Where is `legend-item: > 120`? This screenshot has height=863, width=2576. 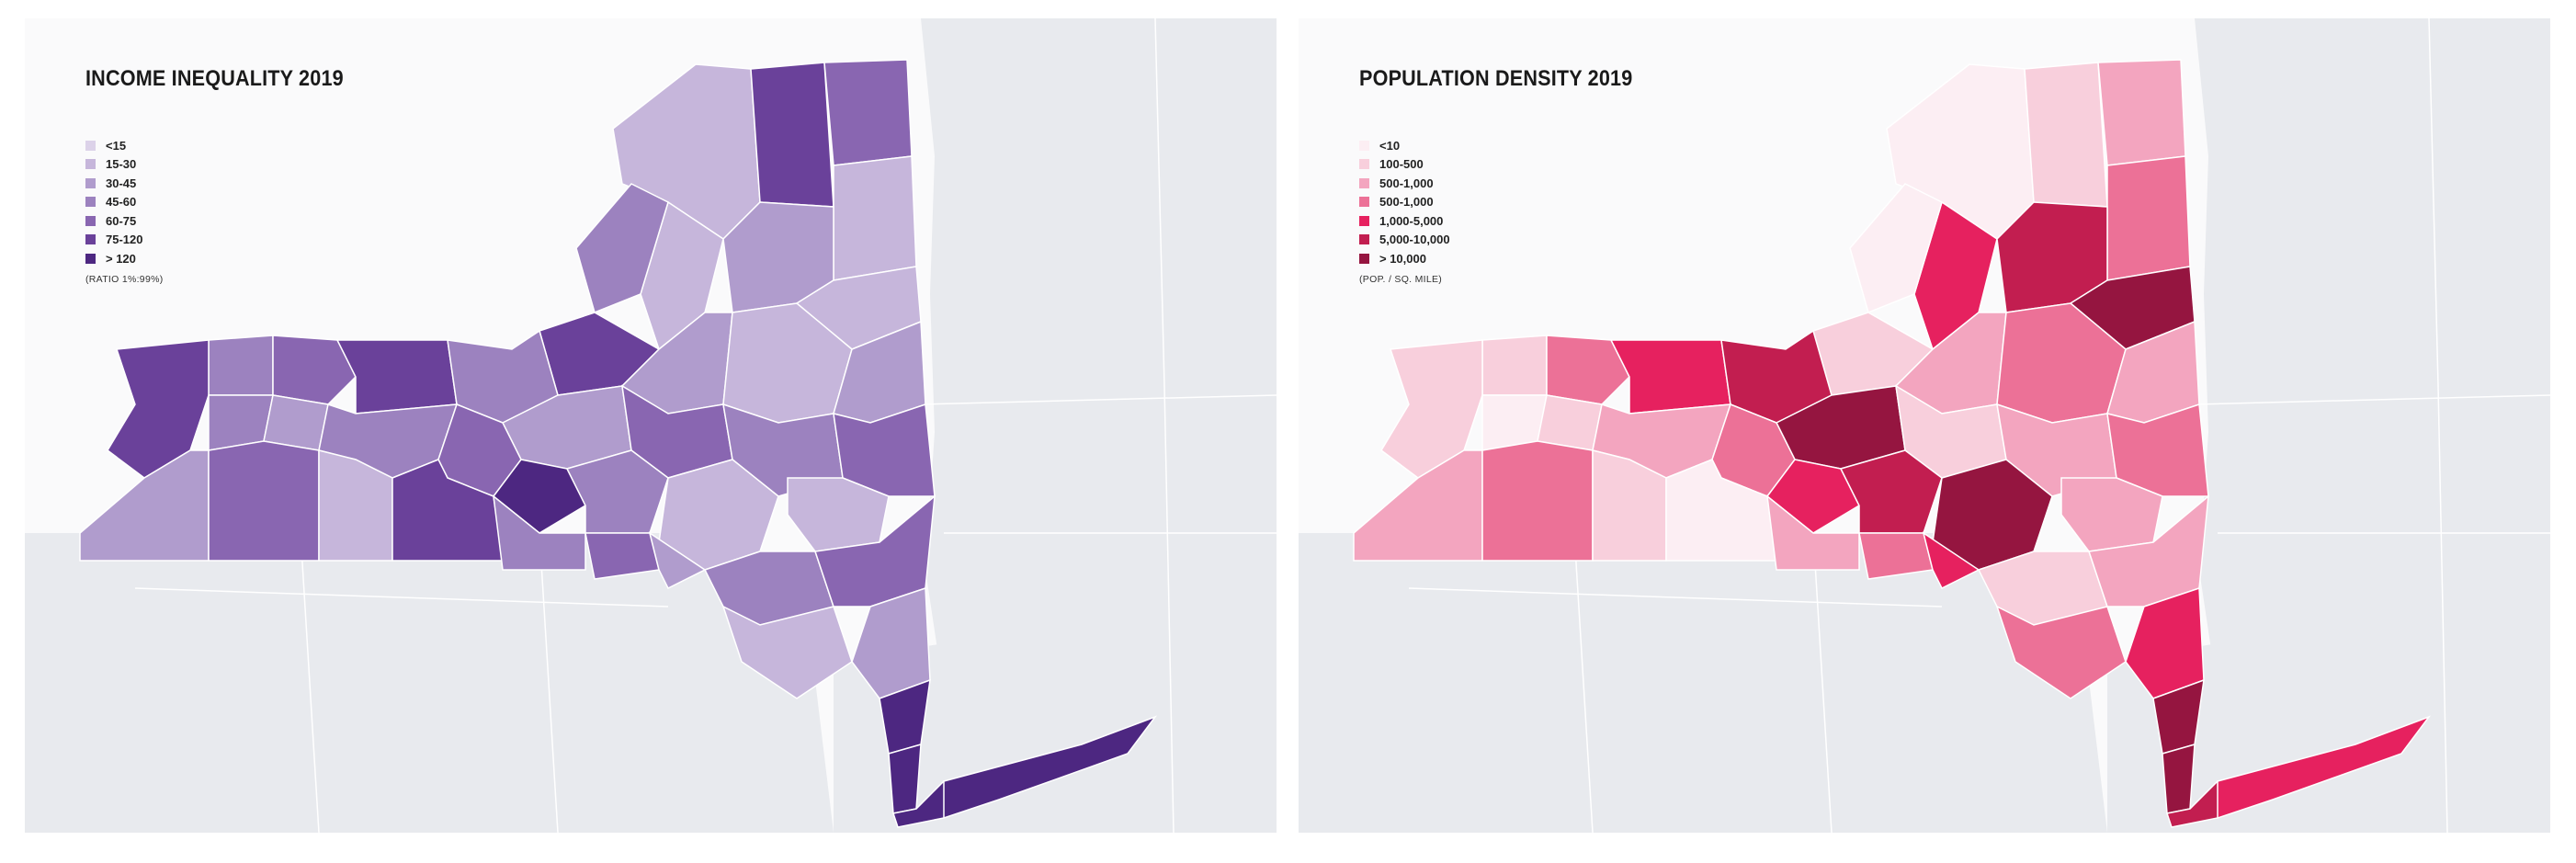
legend-item: > 120 is located at coordinates (125, 258).